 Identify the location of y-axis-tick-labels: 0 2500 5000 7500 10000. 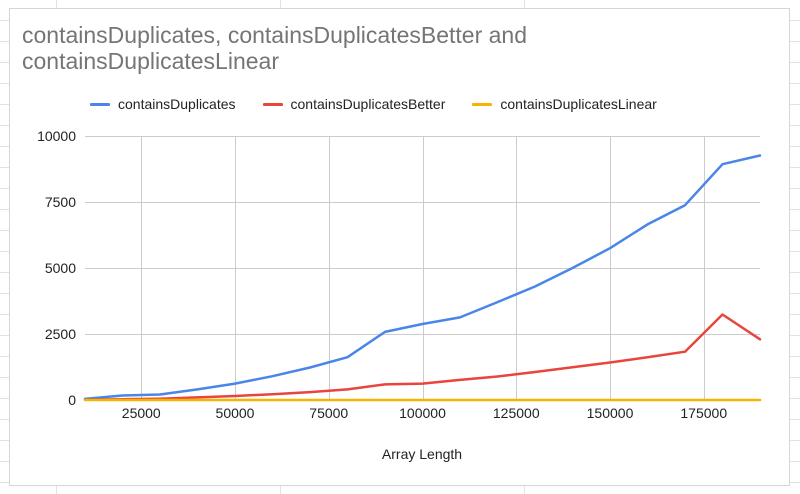
(56, 268).